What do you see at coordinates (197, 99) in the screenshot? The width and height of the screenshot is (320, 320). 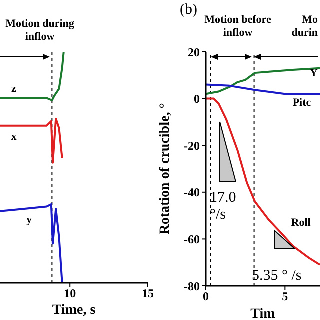 I see `y-tick-label: 0` at bounding box center [197, 99].